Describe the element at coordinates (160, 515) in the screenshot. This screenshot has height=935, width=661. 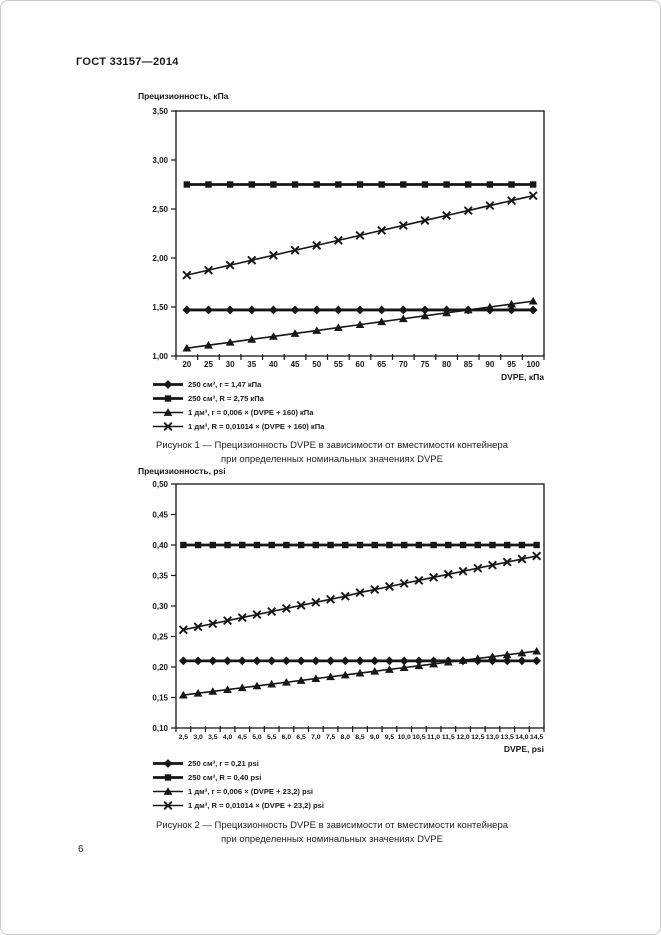
I see `svg-text: 0,45` at that location.